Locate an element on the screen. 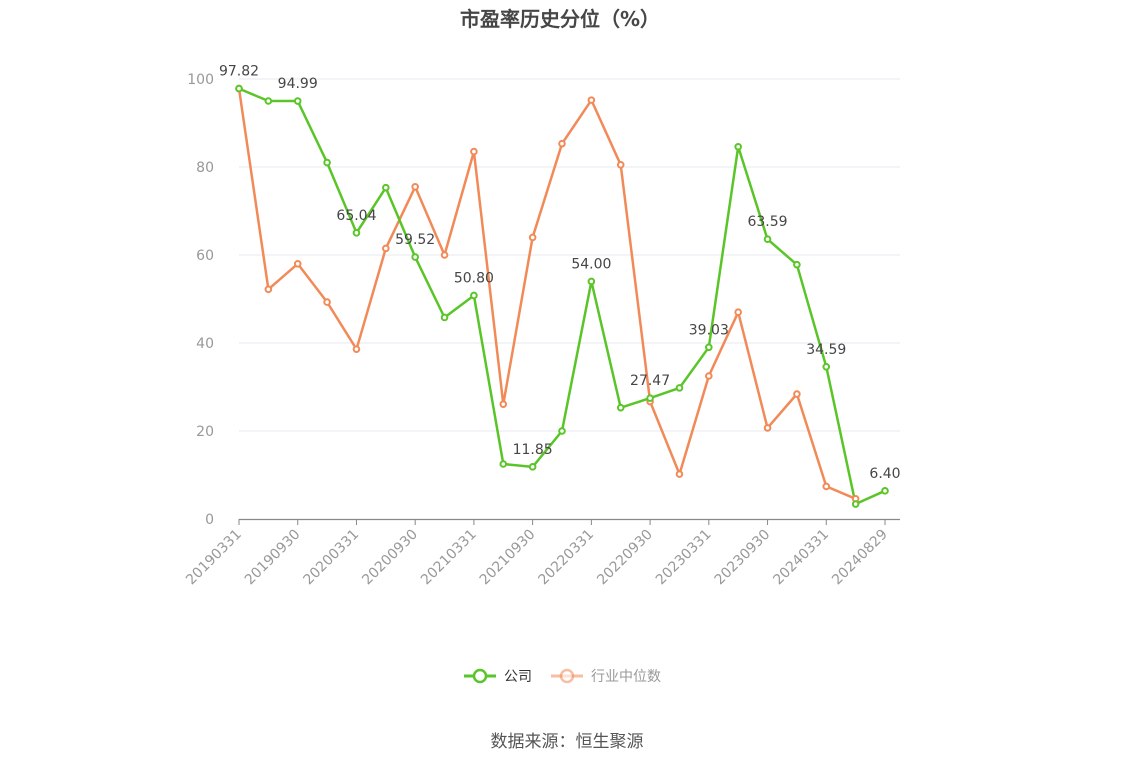 This screenshot has width=1134, height=766. chart-title: 市盈率历史分位（%） is located at coordinates (560, 19).